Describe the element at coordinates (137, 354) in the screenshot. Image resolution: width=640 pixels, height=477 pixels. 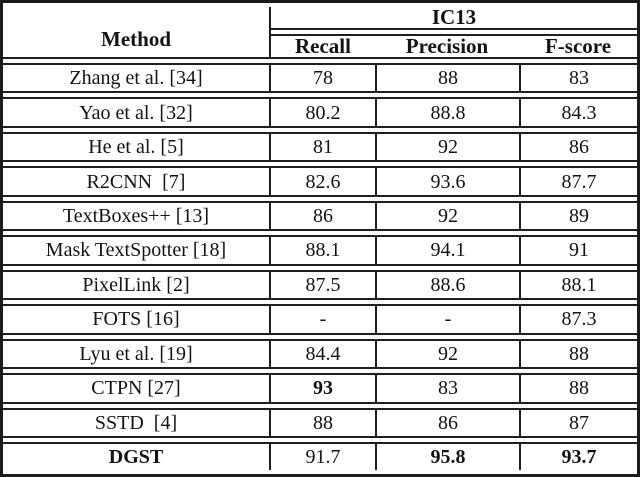
I see `method-cell: Lyu et al. [19]` at that location.